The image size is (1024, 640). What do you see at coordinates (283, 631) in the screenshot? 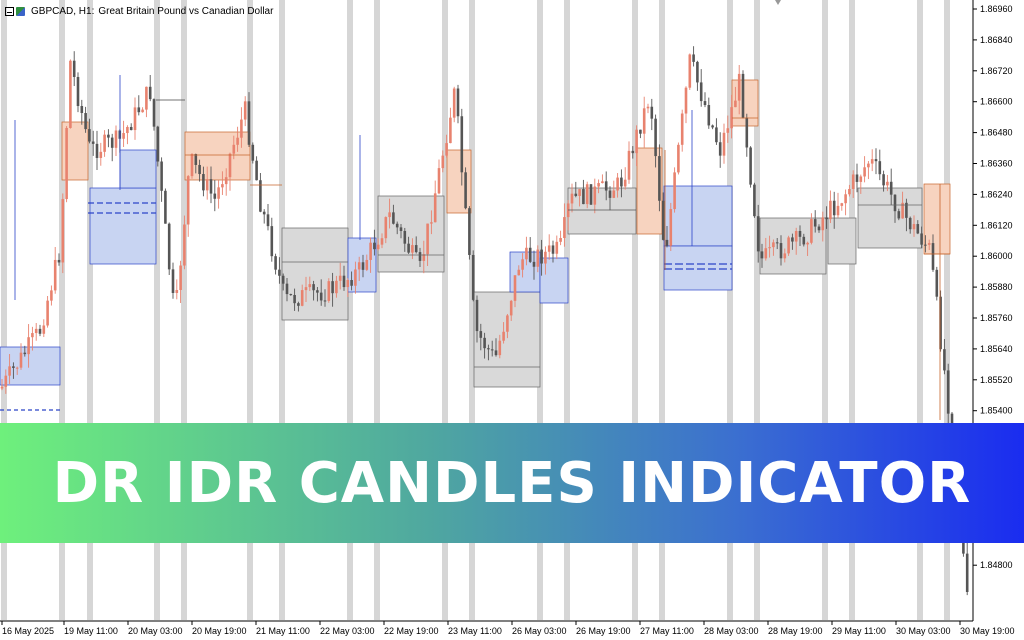
I see `time-tick-label: 21 May 11:00` at bounding box center [283, 631].